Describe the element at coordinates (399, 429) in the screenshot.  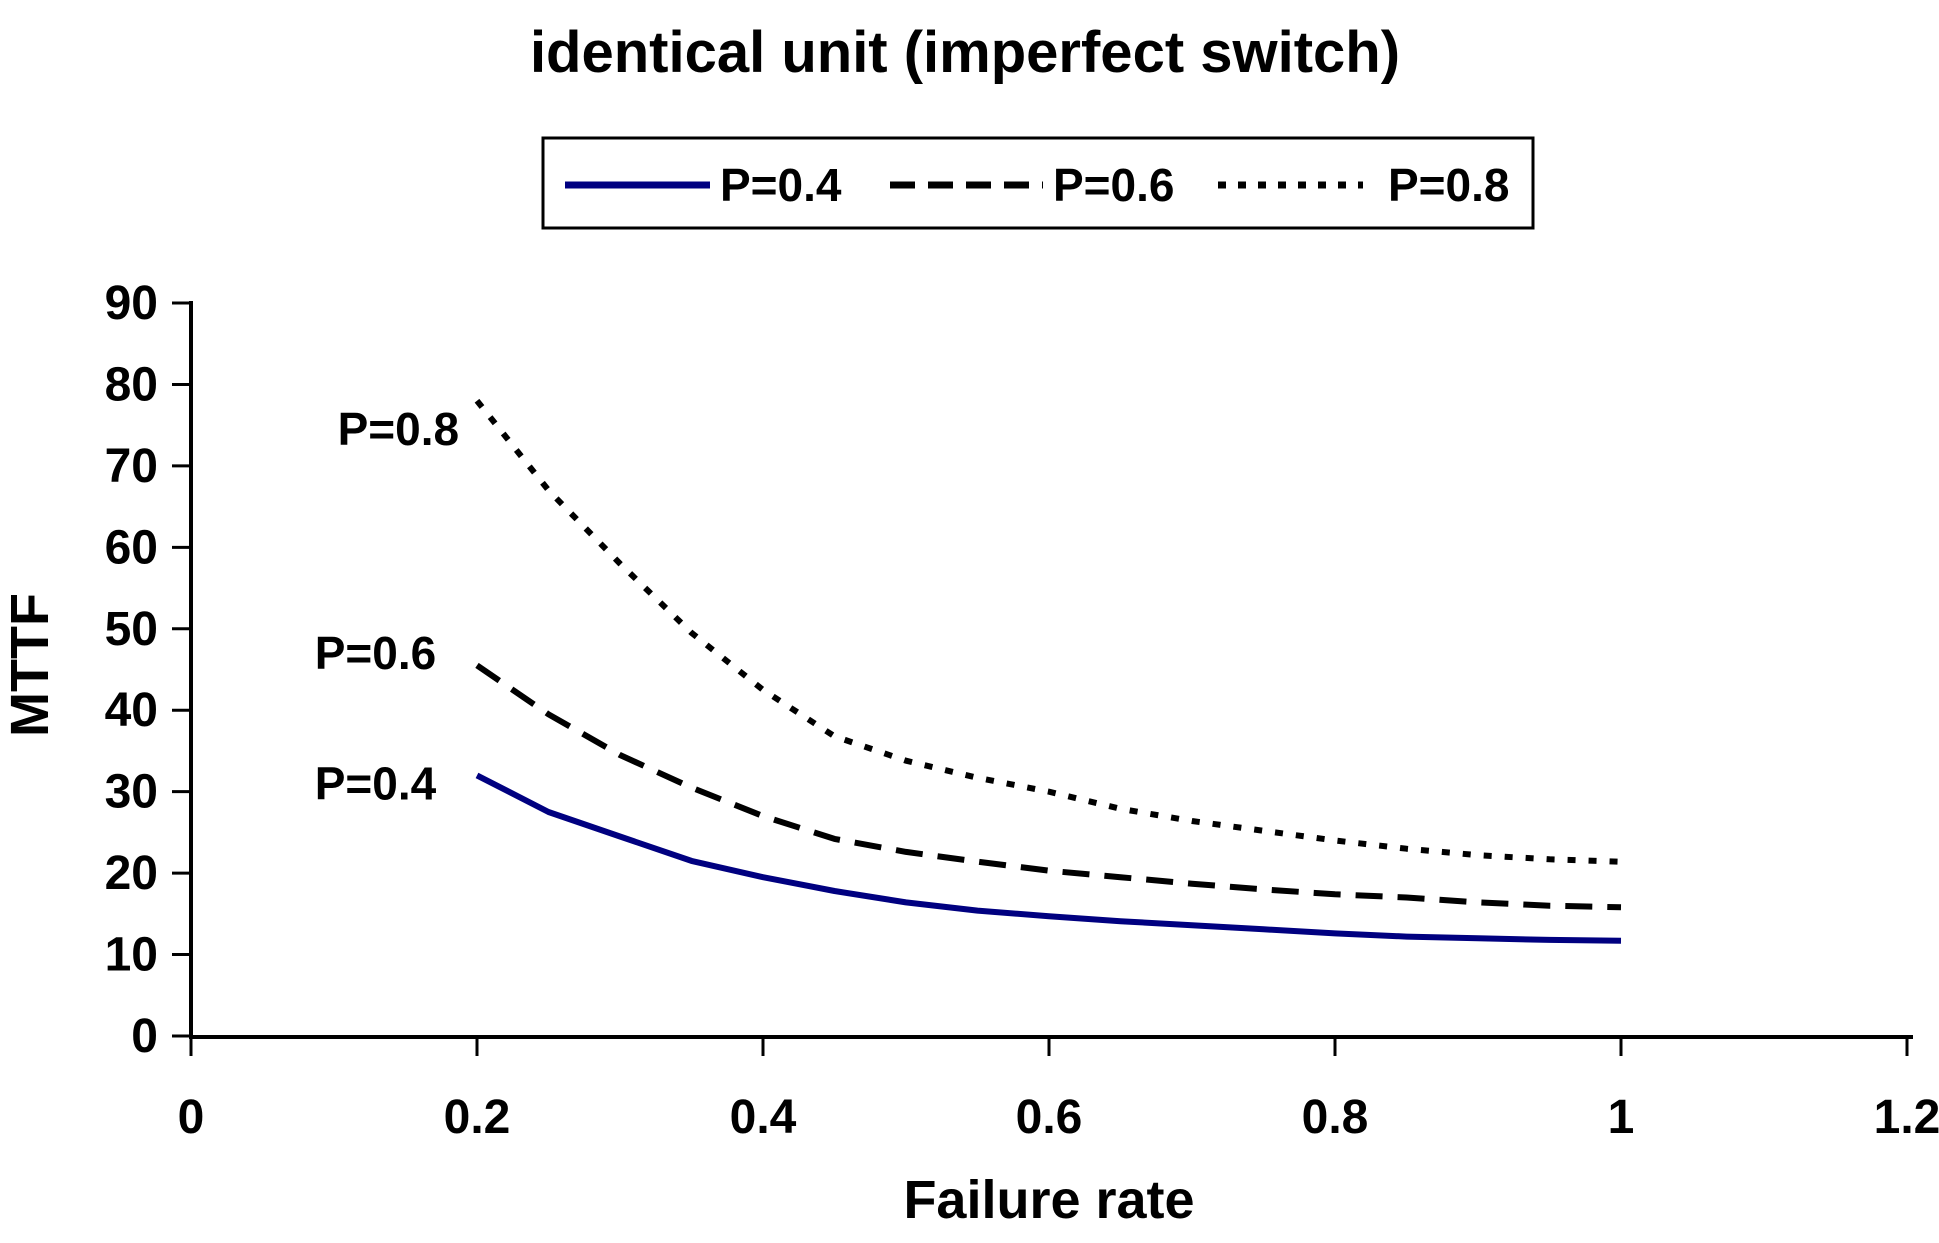
I see `annotation-label: P=0.8` at that location.